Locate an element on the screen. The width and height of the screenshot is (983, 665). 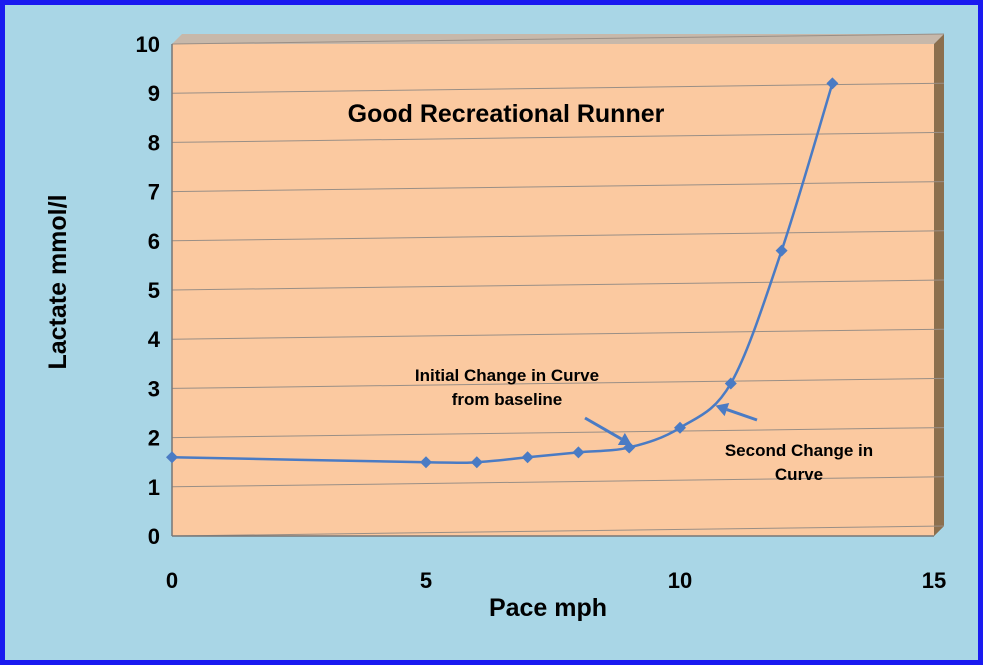
annotation-arrow-second-head is located at coordinates (722, 409).